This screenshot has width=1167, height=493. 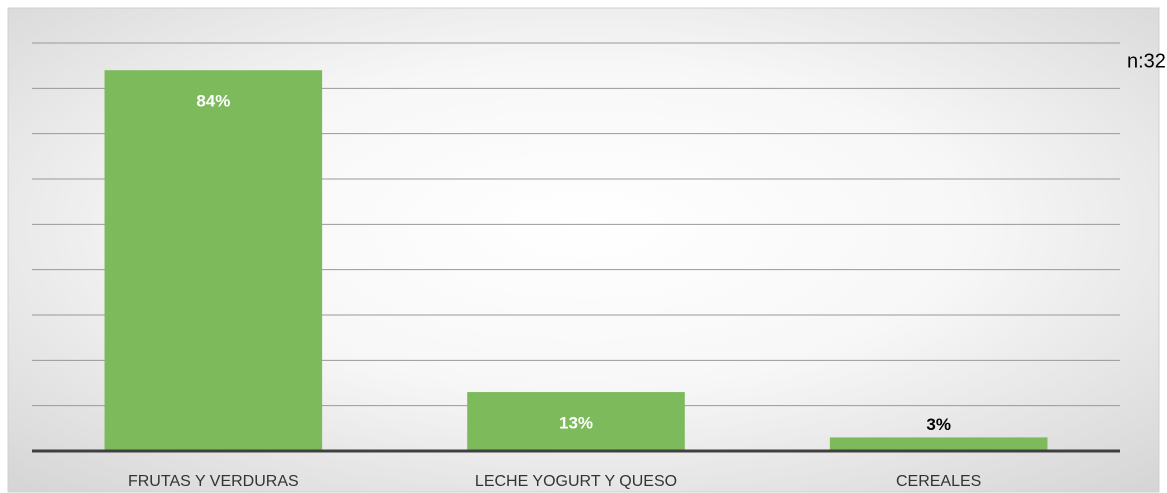 I want to click on data-label: 3%, so click(x=938, y=424).